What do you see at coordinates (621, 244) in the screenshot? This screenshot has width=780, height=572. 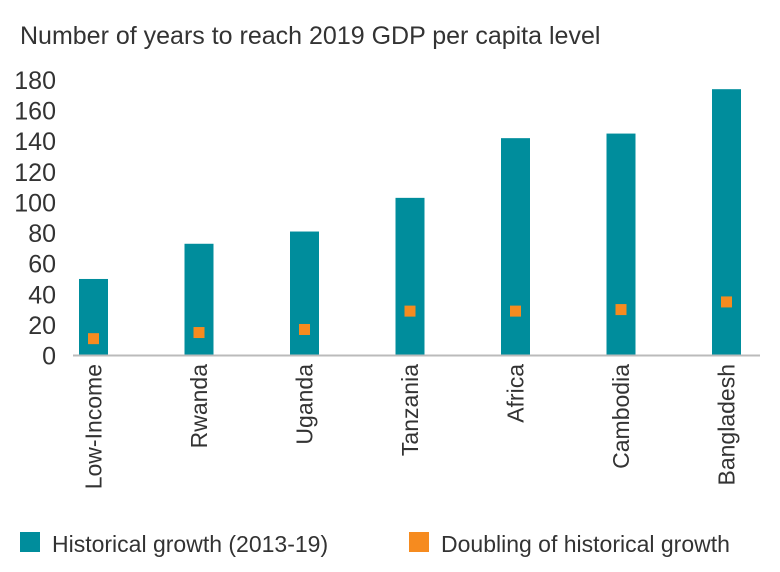 I see `bar-cambodia` at bounding box center [621, 244].